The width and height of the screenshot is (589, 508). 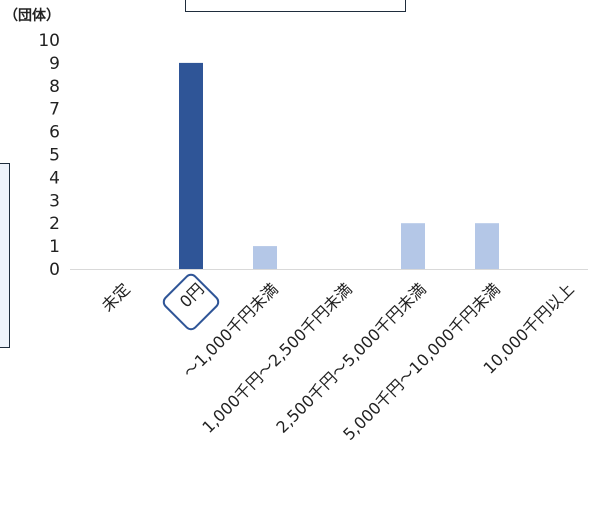 What do you see at coordinates (54, 156) in the screenshot?
I see `y-tick-label: 5` at bounding box center [54, 156].